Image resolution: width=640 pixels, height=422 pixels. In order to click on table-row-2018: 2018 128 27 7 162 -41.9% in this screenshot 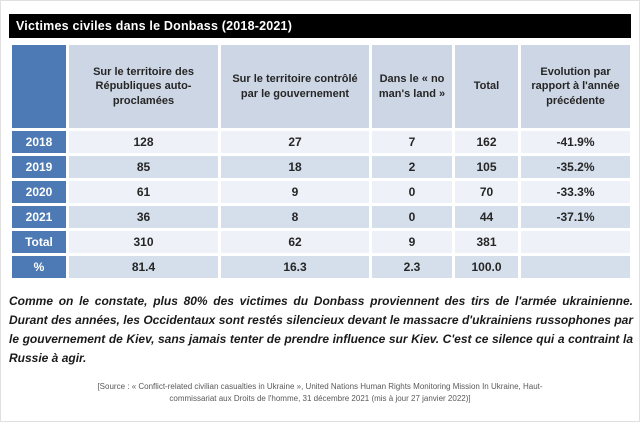, I will do `click(321, 142)`.